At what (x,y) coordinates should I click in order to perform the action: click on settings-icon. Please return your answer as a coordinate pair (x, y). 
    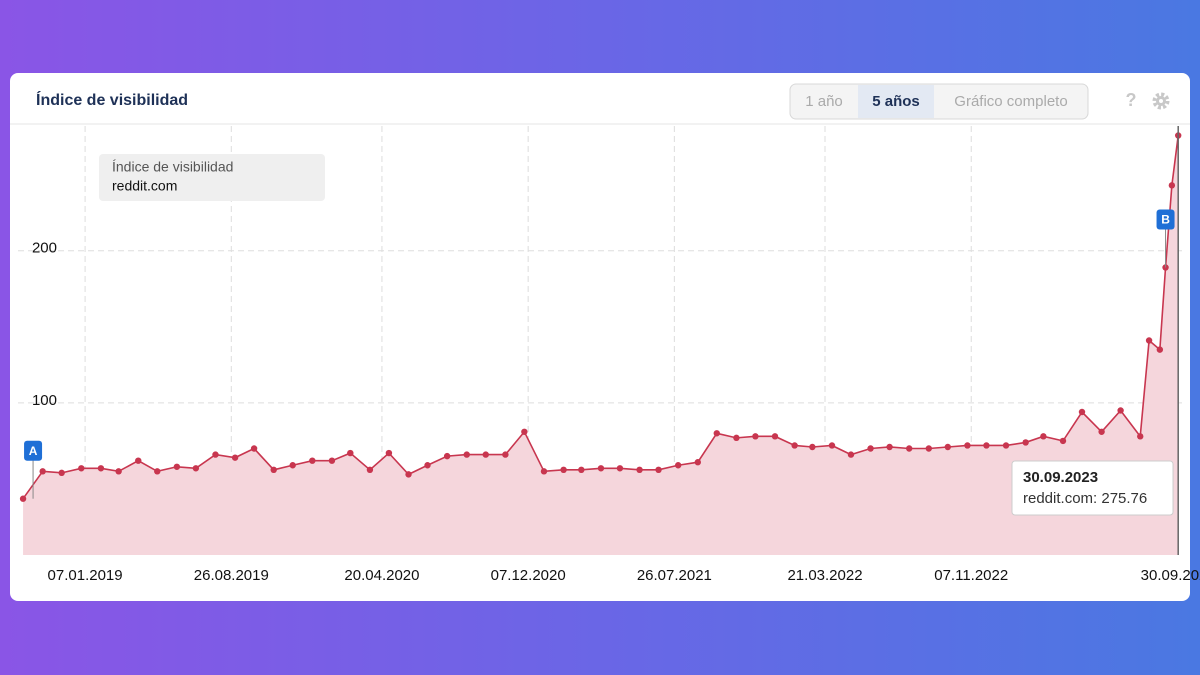
    Looking at the image, I should click on (1161, 101).